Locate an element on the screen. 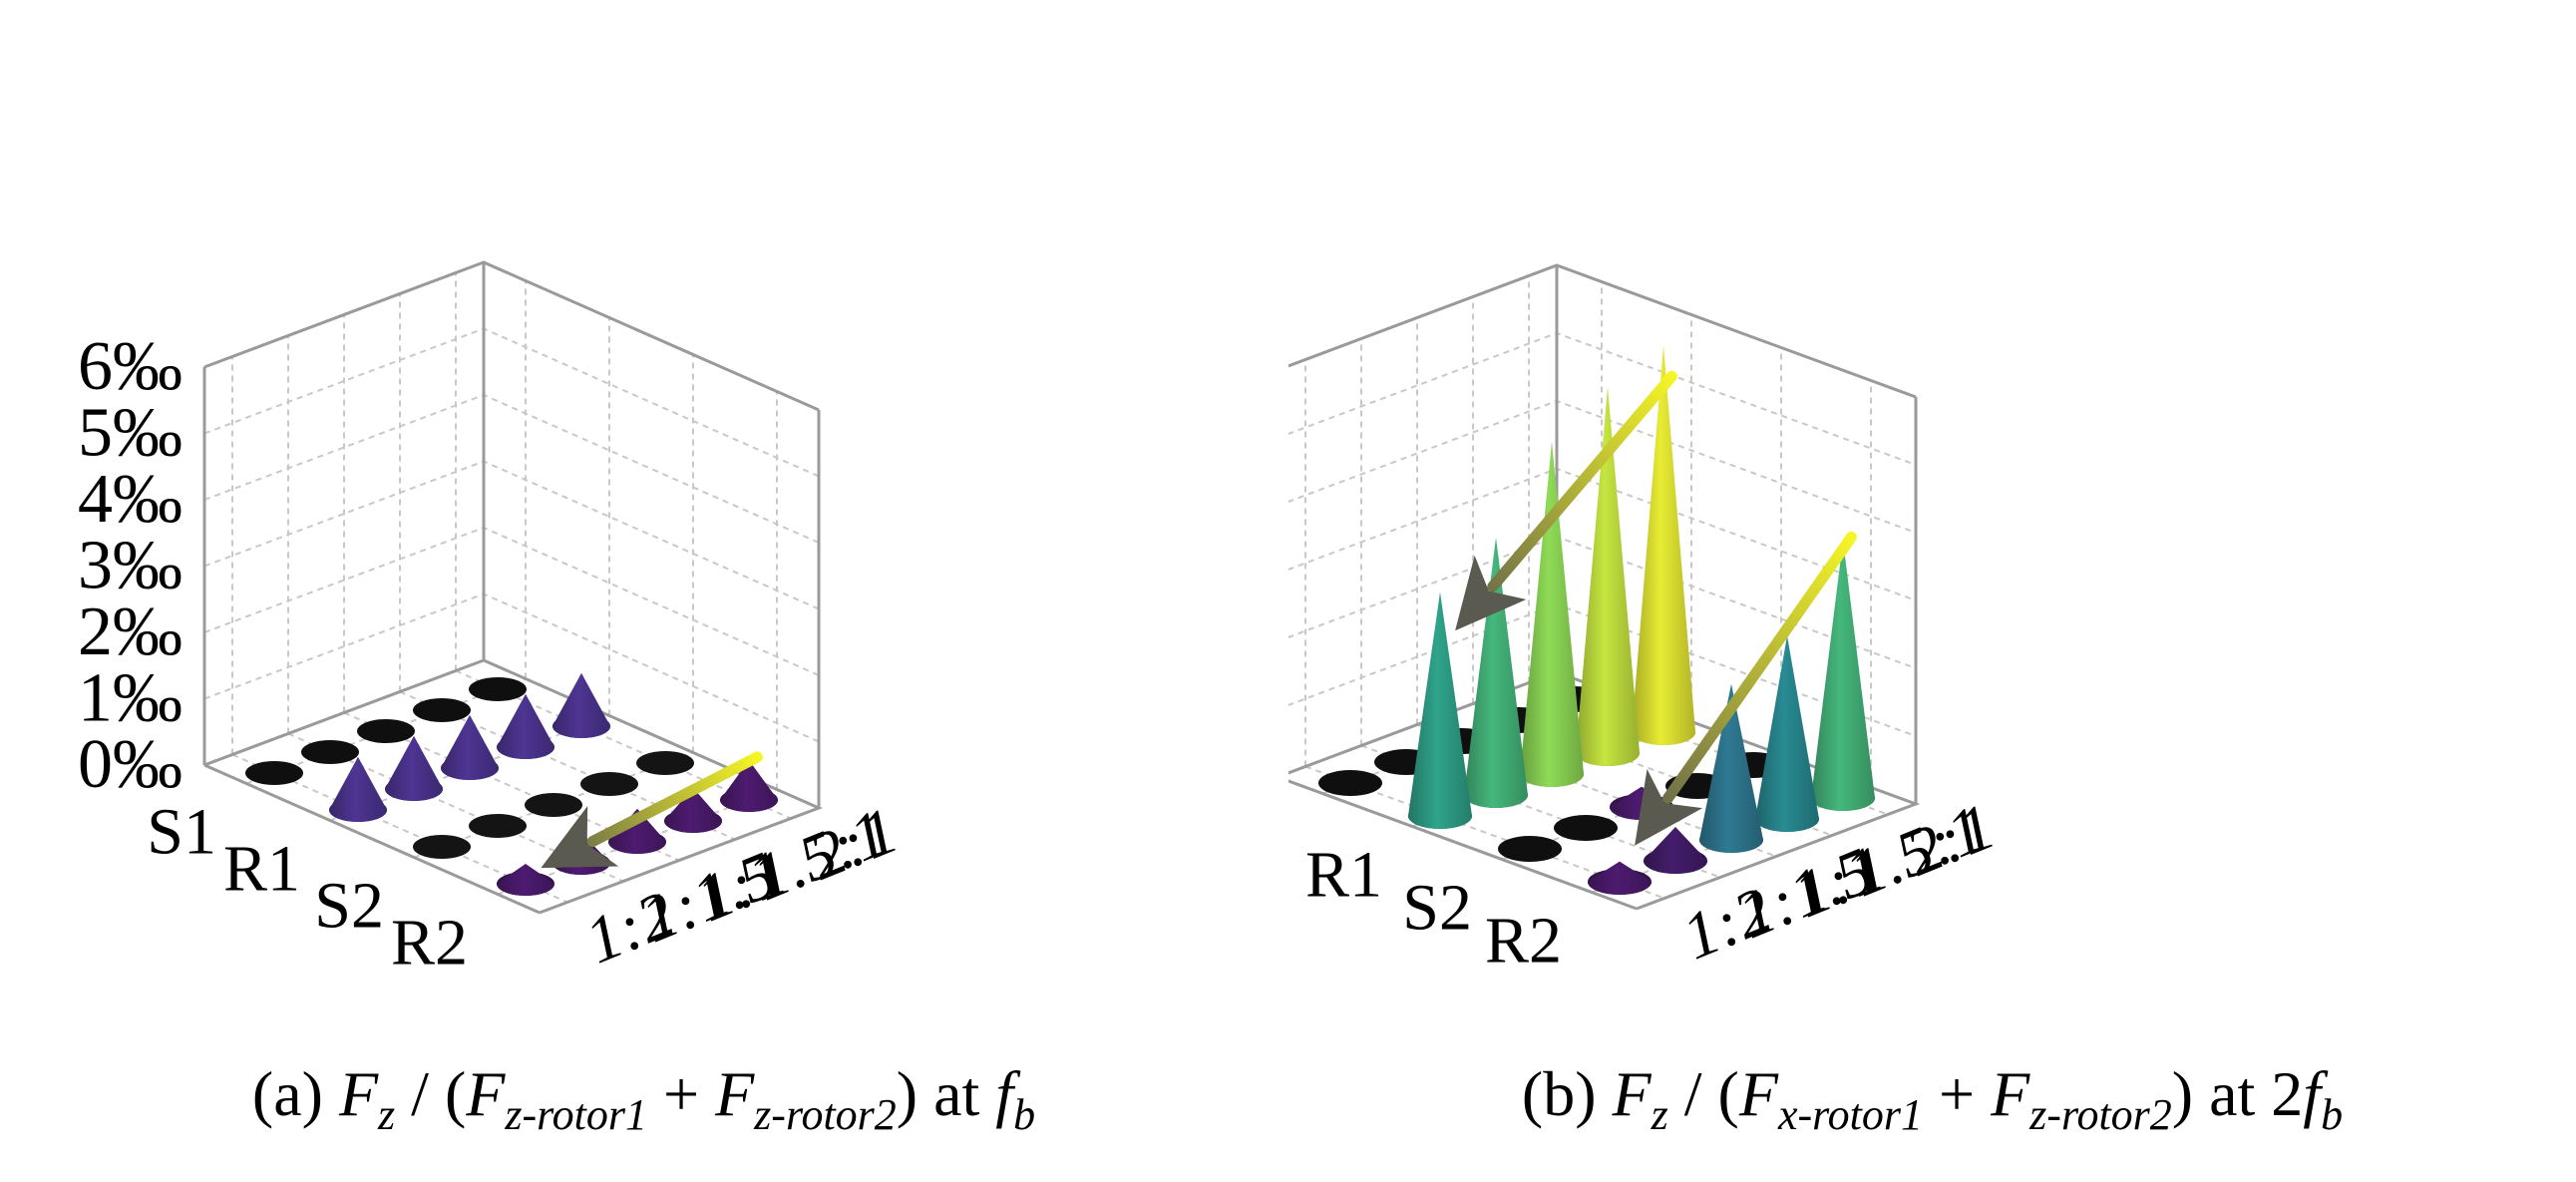 The image size is (2576, 1182). z-tick-label: 0‰ is located at coordinates (130, 764).